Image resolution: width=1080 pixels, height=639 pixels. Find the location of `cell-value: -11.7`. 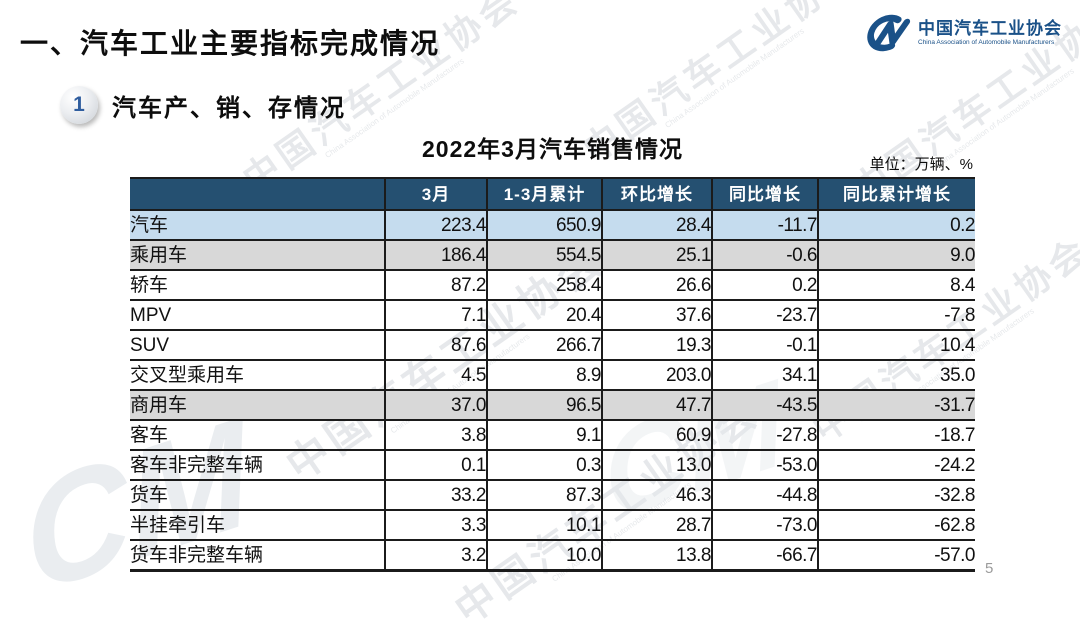

cell-value: -11.7 is located at coordinates (764, 225).